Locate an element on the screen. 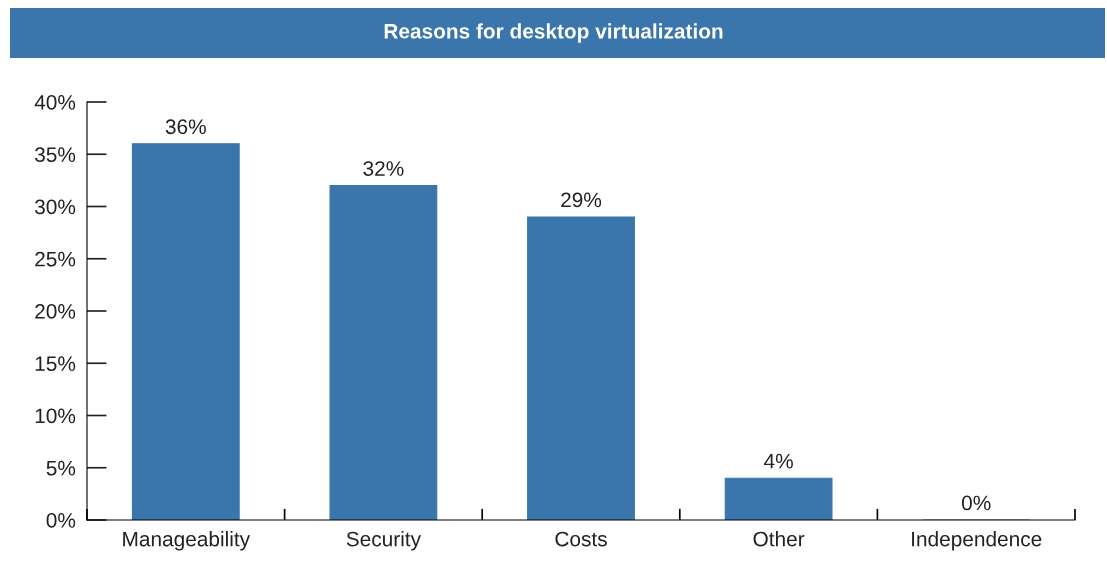 The image size is (1107, 583). y-tick-label: 5% is located at coordinates (61, 468).